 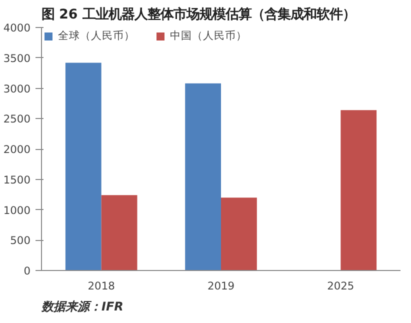 I want to click on chart-title: 图 26 工业机器人整体市场规模估算（含集成和软件）, so click(x=199, y=14).